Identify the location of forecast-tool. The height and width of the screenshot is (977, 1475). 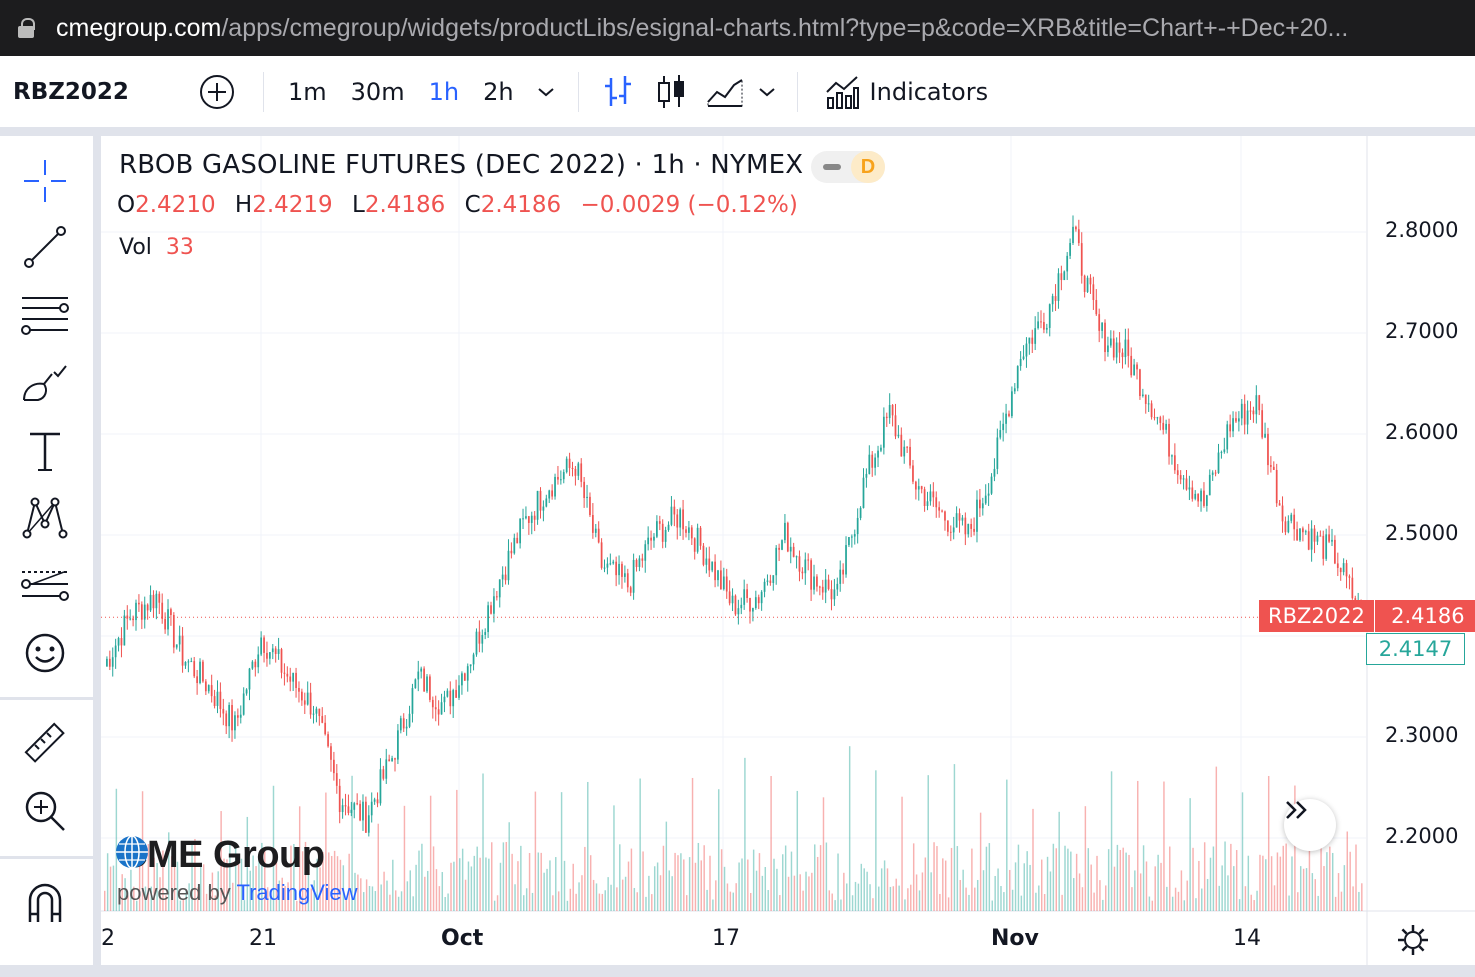
(45, 585).